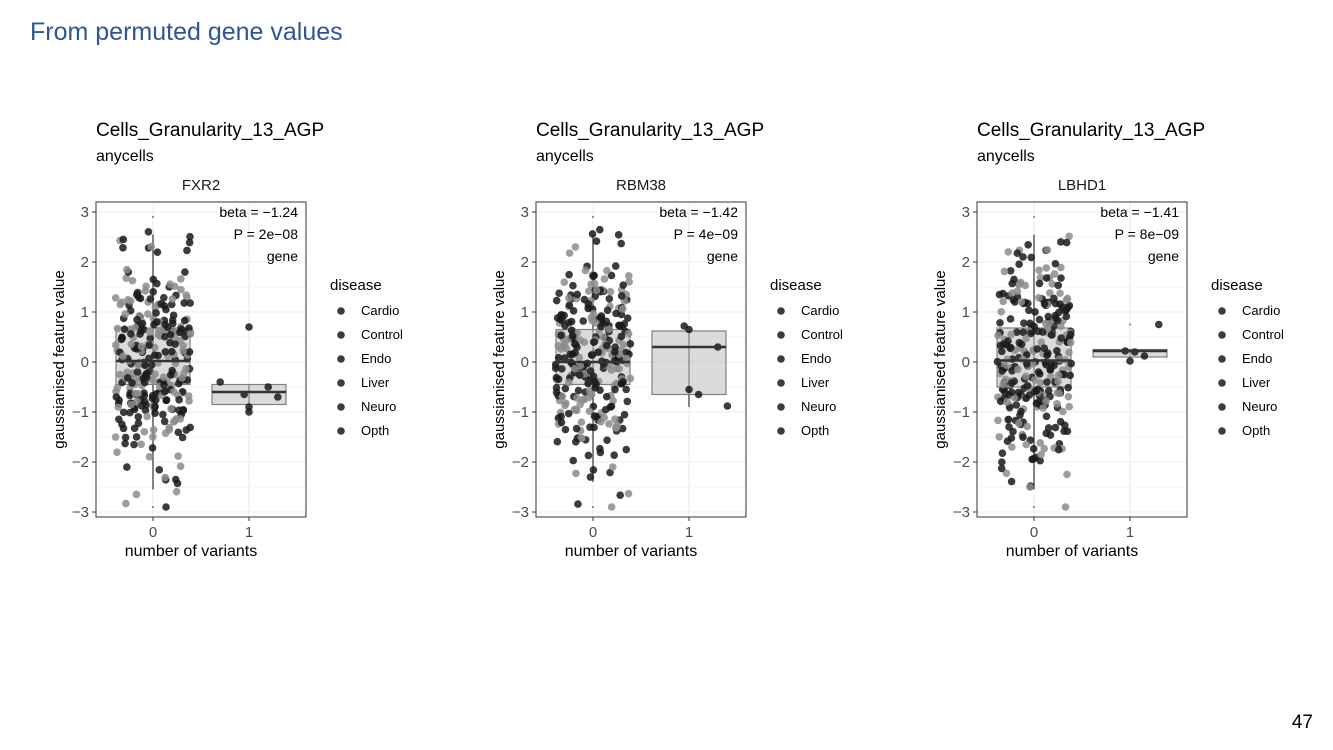 The height and width of the screenshot is (750, 1333). Describe the element at coordinates (525, 362) in the screenshot. I see `y-tick-label: 0` at that location.